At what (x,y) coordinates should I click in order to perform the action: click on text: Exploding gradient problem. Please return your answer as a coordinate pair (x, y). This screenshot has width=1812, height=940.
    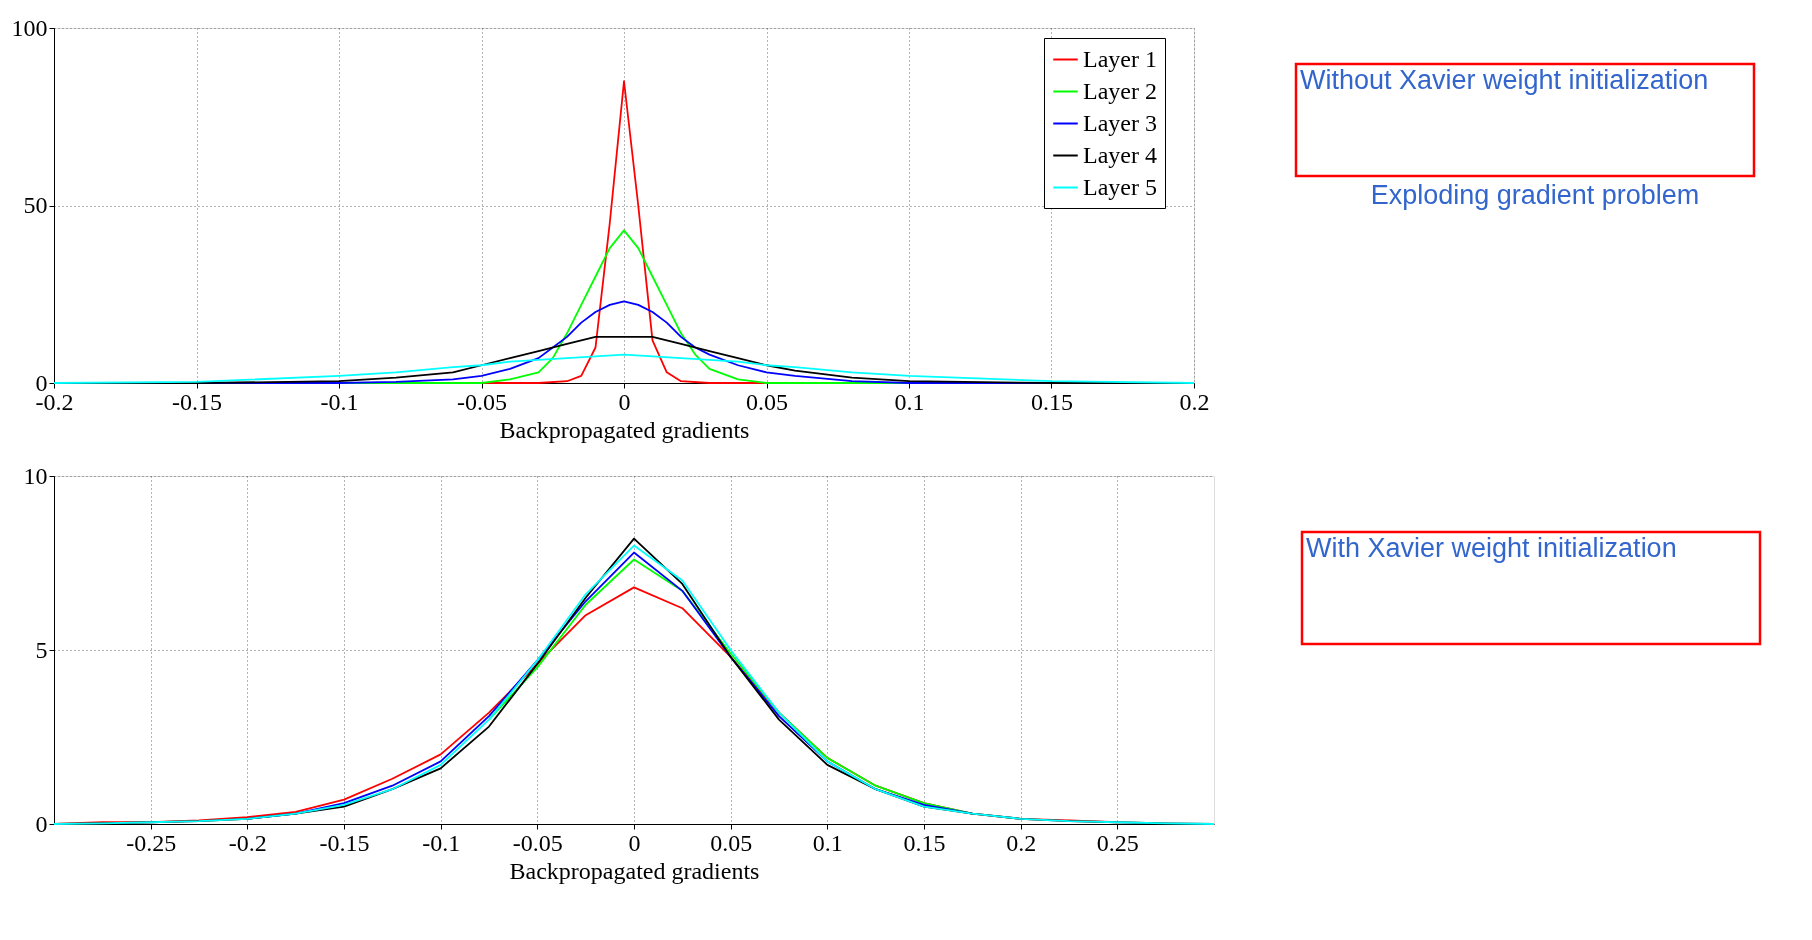
    Looking at the image, I should click on (1535, 195).